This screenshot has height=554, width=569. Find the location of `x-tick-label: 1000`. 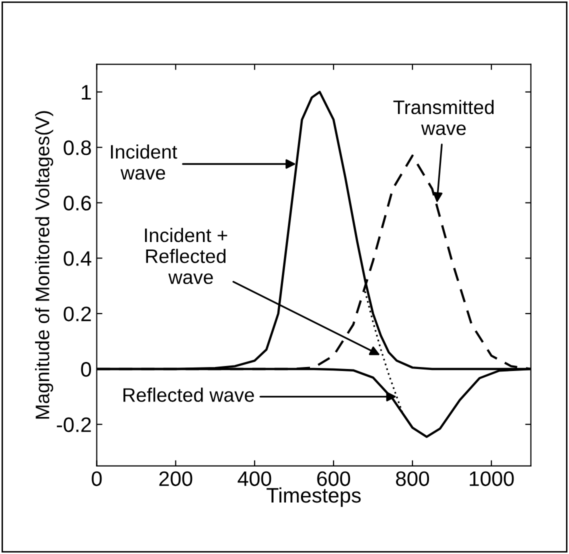

x-tick-label: 1000 is located at coordinates (492, 478).